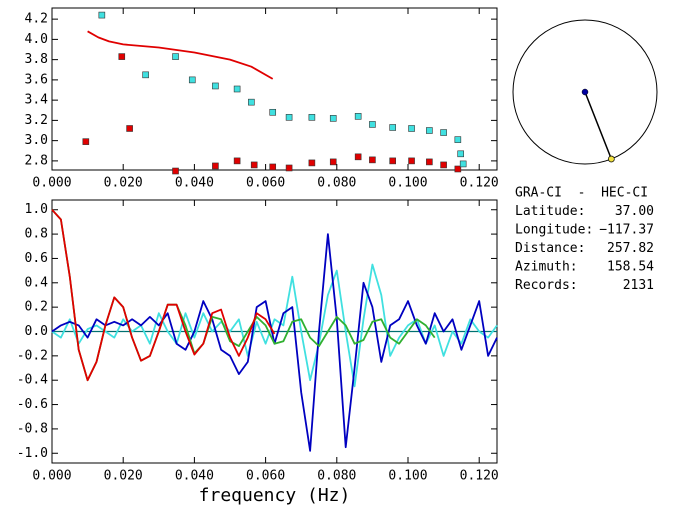 The height and width of the screenshot is (519, 687). I want to click on y-tick-label: -0.8, so click(32, 428).